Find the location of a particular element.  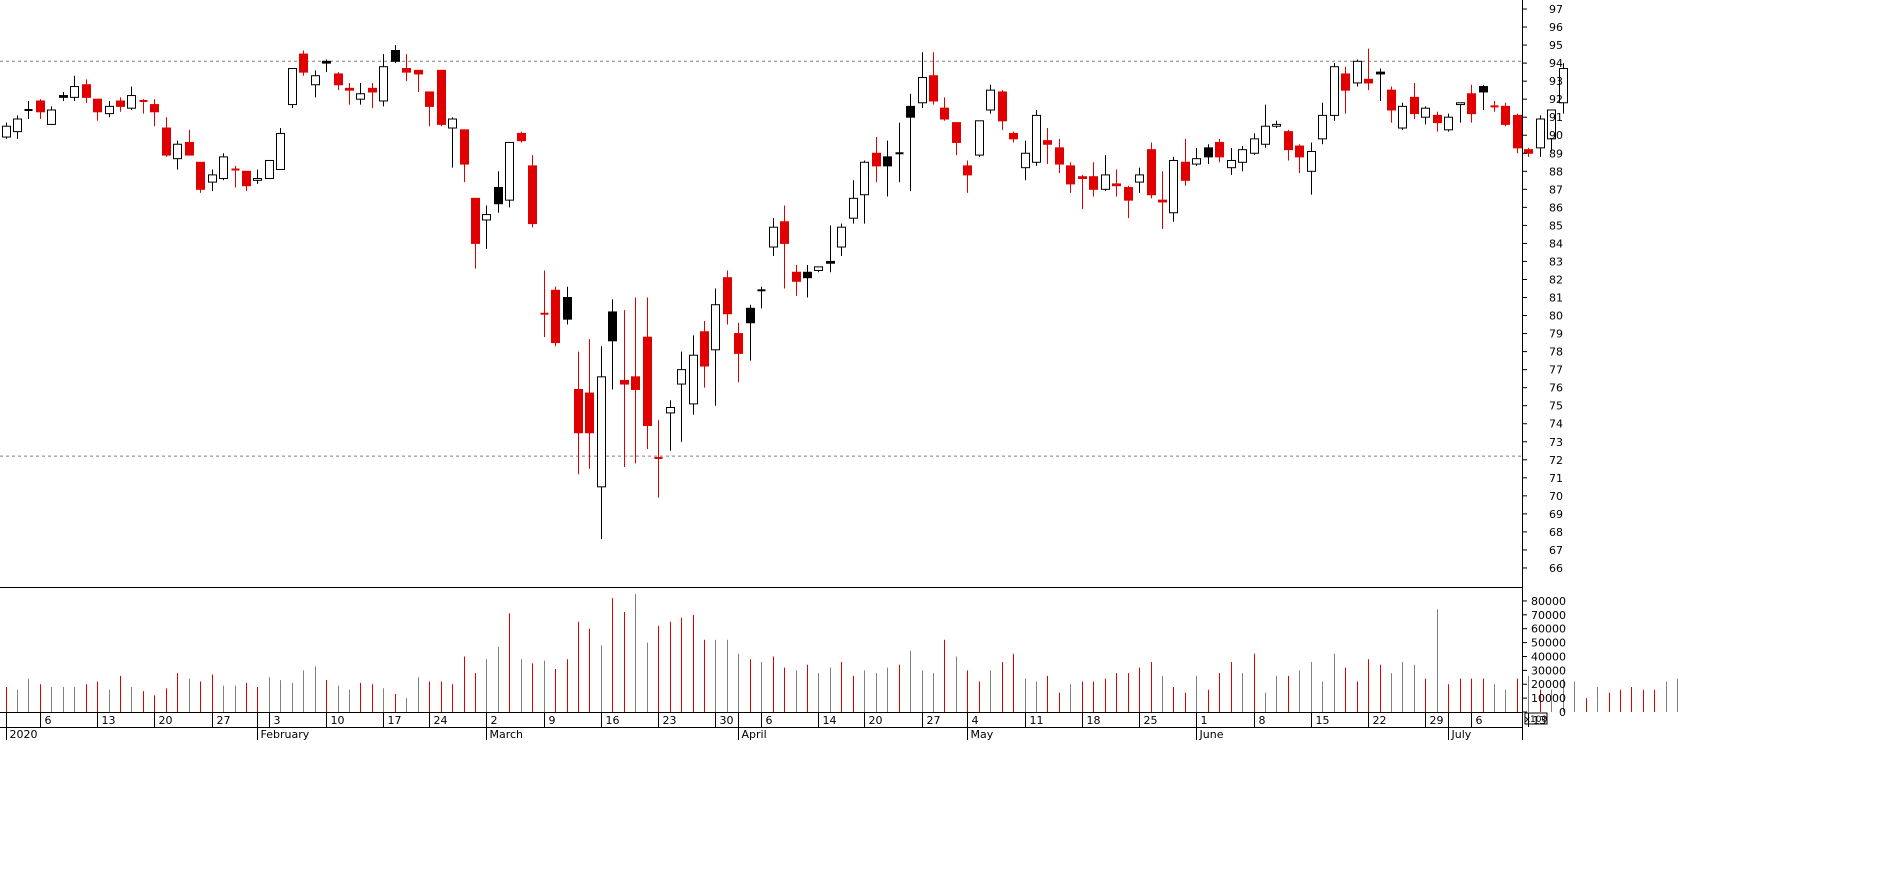

price-tick-label: 96 is located at coordinates (1556, 27).